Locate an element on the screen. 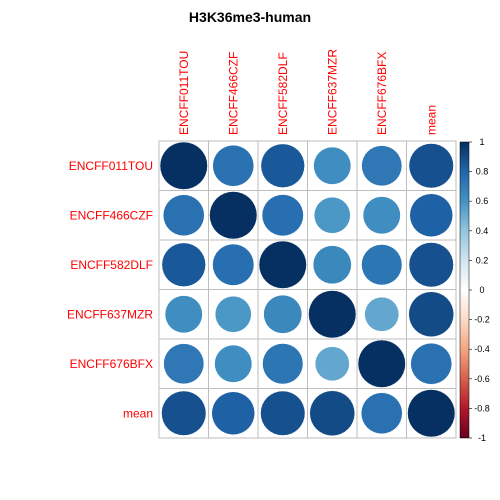 The height and width of the screenshot is (500, 500). colorbar-ticks: 1 0.8 0.6 0.4 0.2 0 -0.2 -0.4 -0.6 -0.8 -1 is located at coordinates (479, 290).